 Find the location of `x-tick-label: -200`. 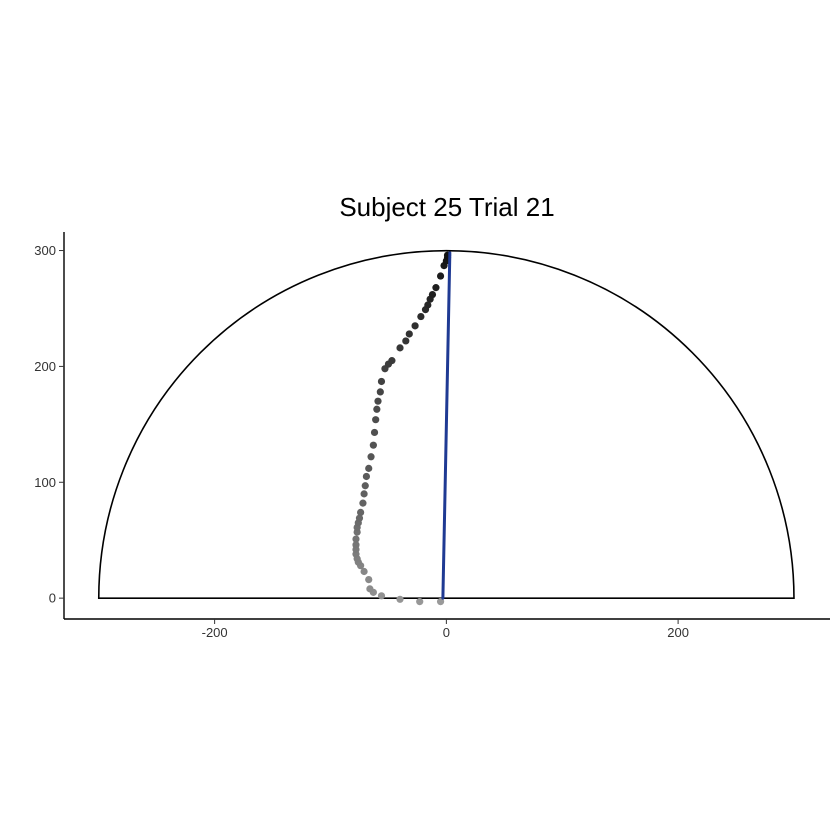

x-tick-label: -200 is located at coordinates (215, 632).